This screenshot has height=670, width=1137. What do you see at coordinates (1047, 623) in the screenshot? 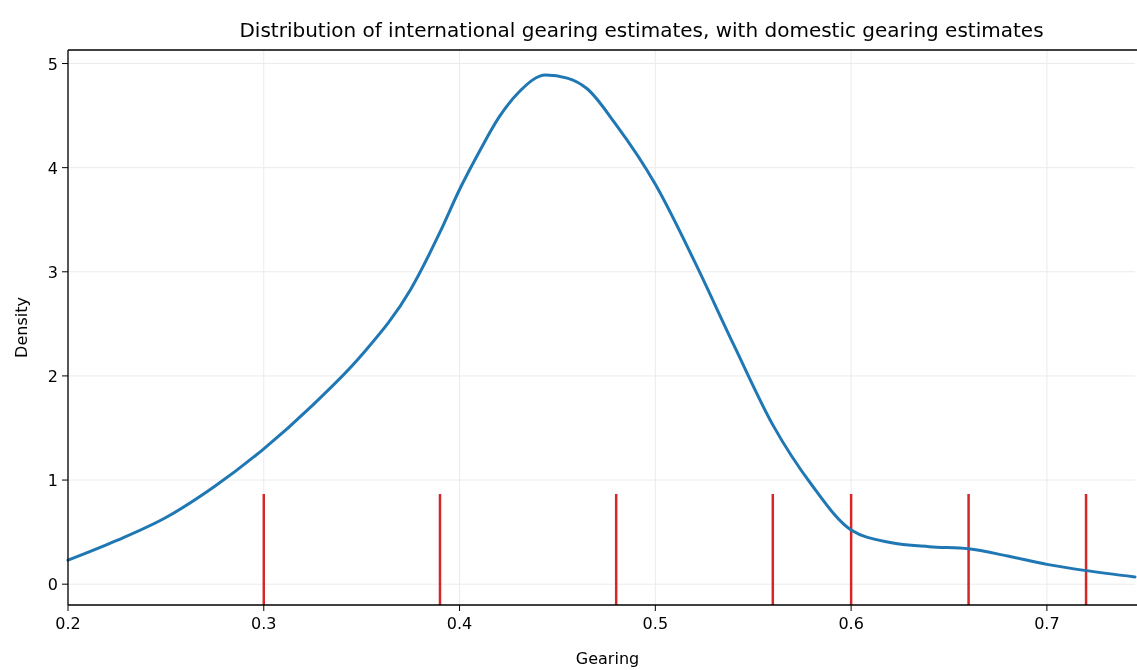
I see `x-tick-label: 0.7` at bounding box center [1047, 623].